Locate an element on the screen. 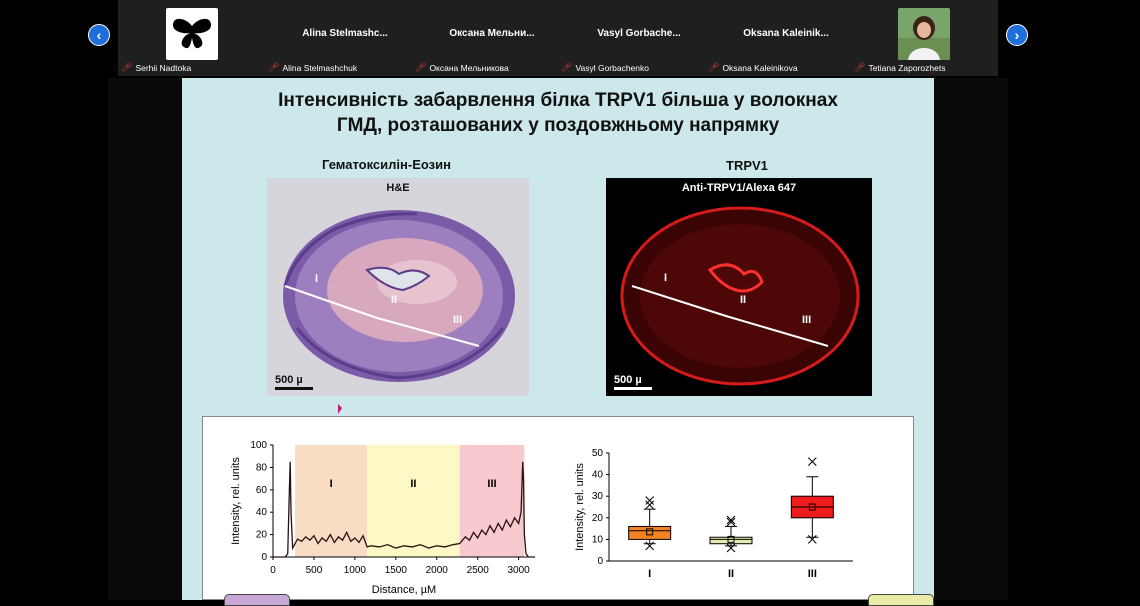 The height and width of the screenshot is (606, 1140). he-heading: Гематоксилін-Еозин is located at coordinates (386, 164).